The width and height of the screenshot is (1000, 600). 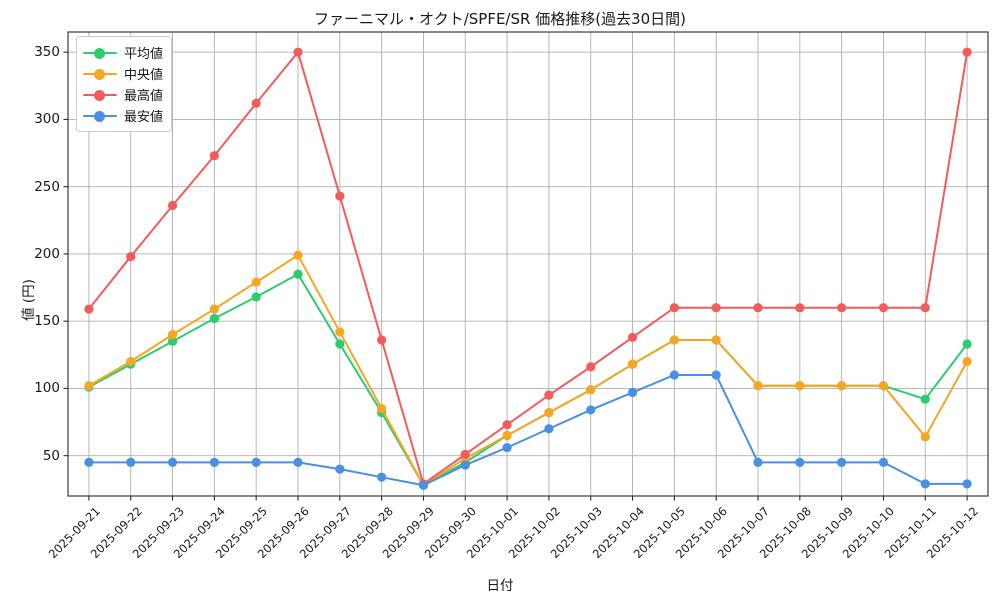 What do you see at coordinates (123, 94) in the screenshot?
I see `legend-item-2: 最高値` at bounding box center [123, 94].